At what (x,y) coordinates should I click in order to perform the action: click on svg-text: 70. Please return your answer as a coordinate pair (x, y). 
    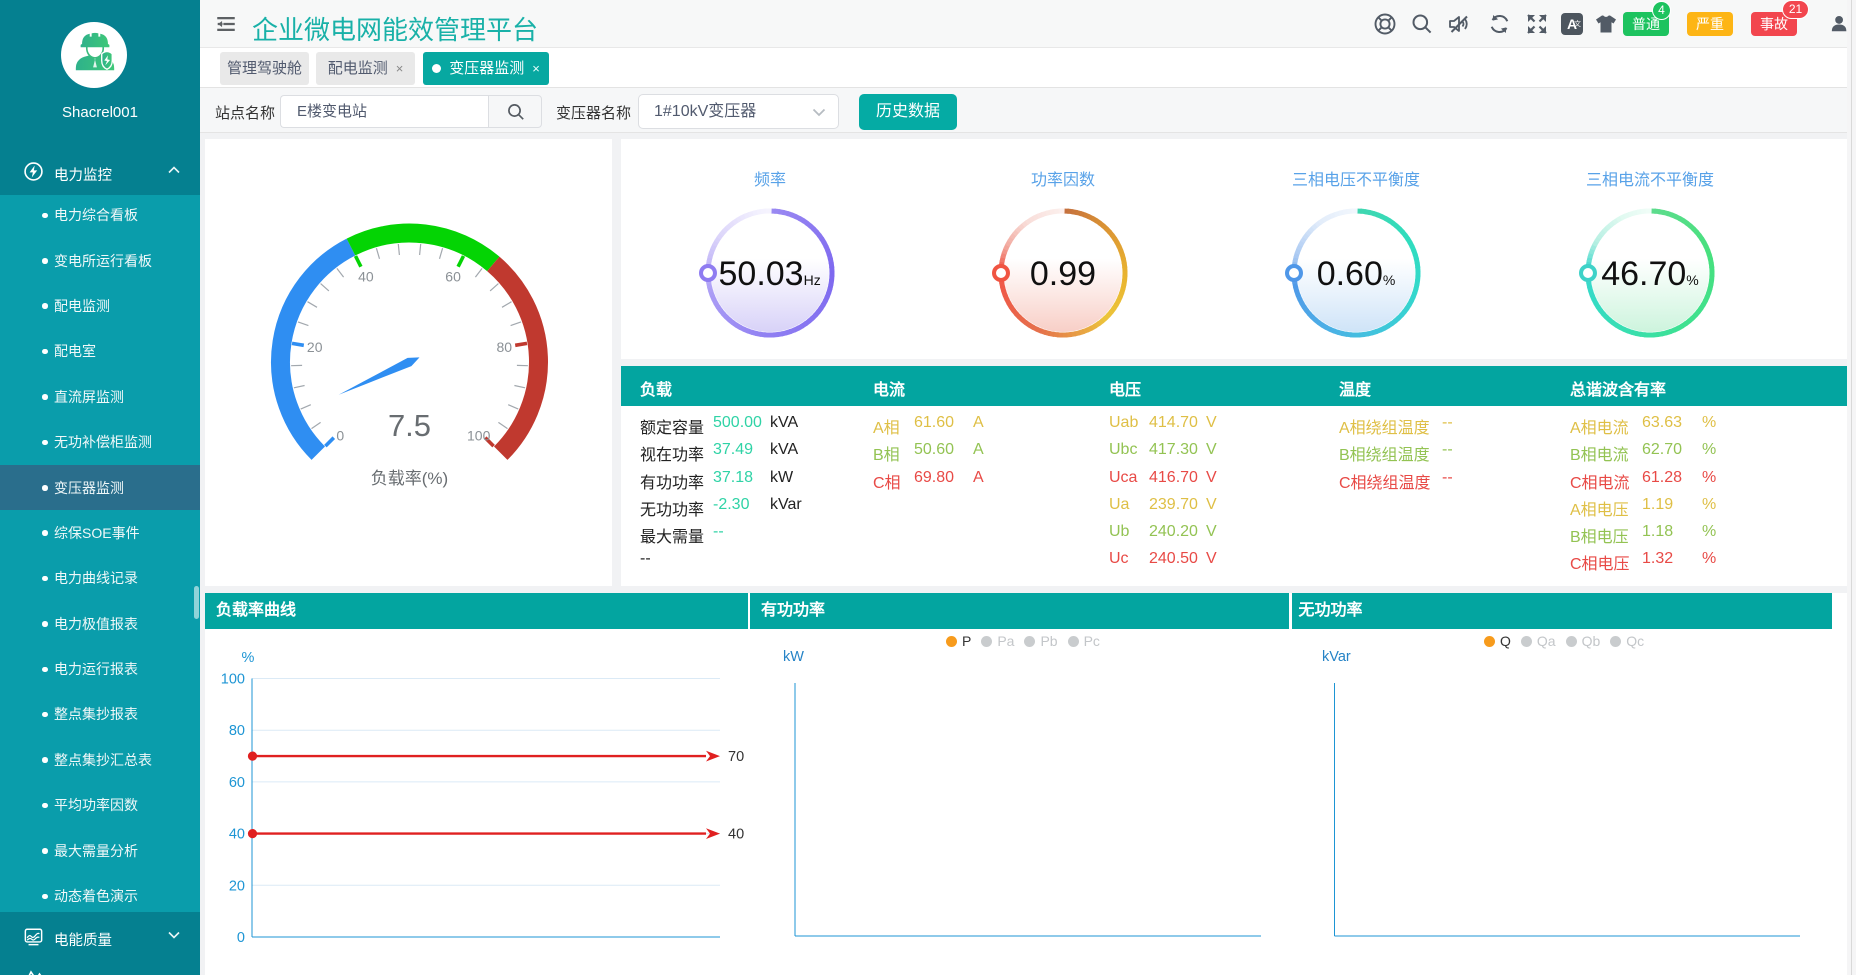
    Looking at the image, I should click on (736, 757).